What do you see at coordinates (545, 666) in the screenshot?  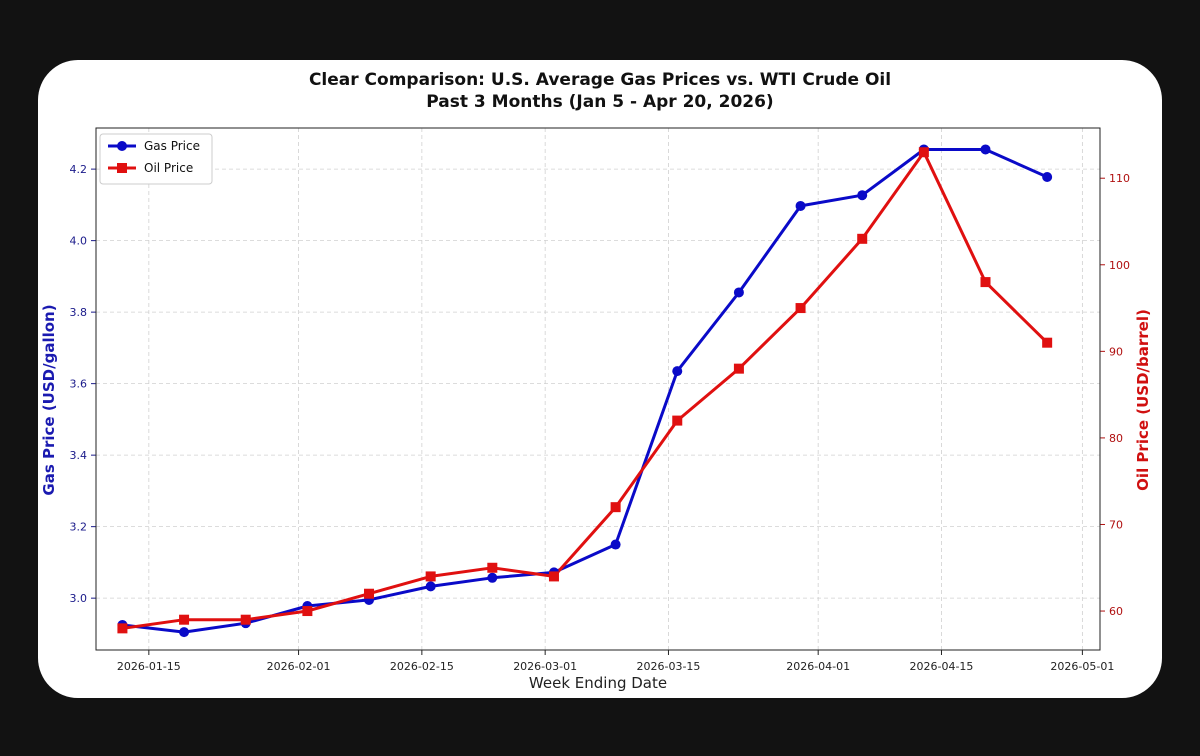 I see `x-tick-label: 2026-03-01` at bounding box center [545, 666].